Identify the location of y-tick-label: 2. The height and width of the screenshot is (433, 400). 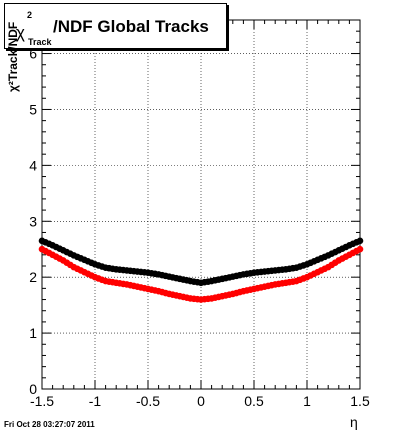
(33, 277).